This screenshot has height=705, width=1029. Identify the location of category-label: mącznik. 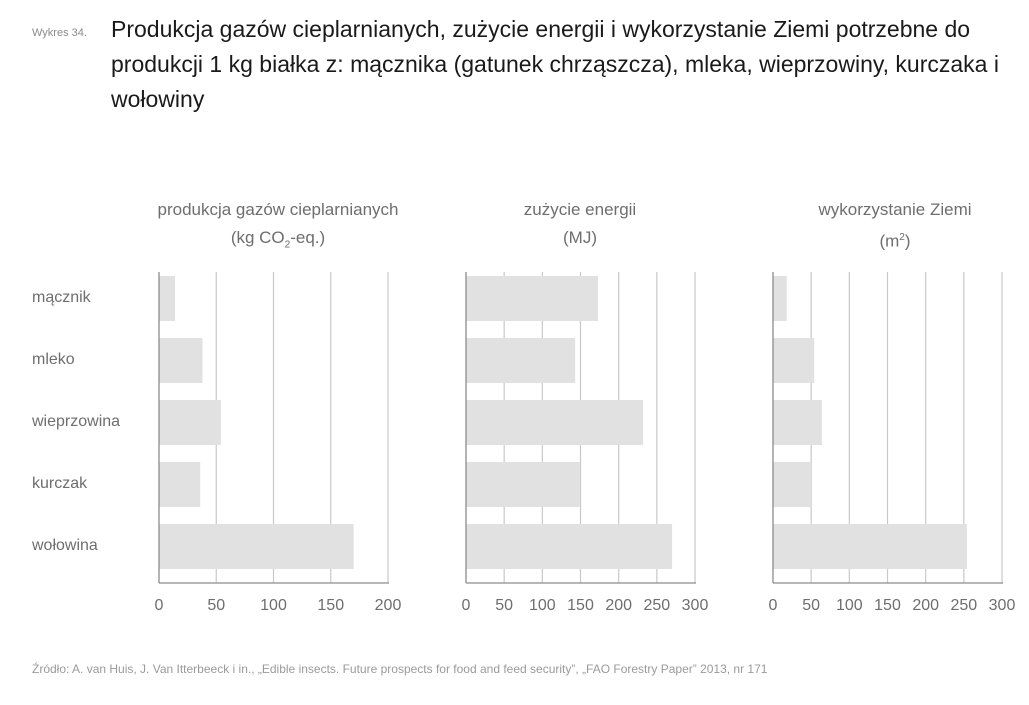
(61, 297).